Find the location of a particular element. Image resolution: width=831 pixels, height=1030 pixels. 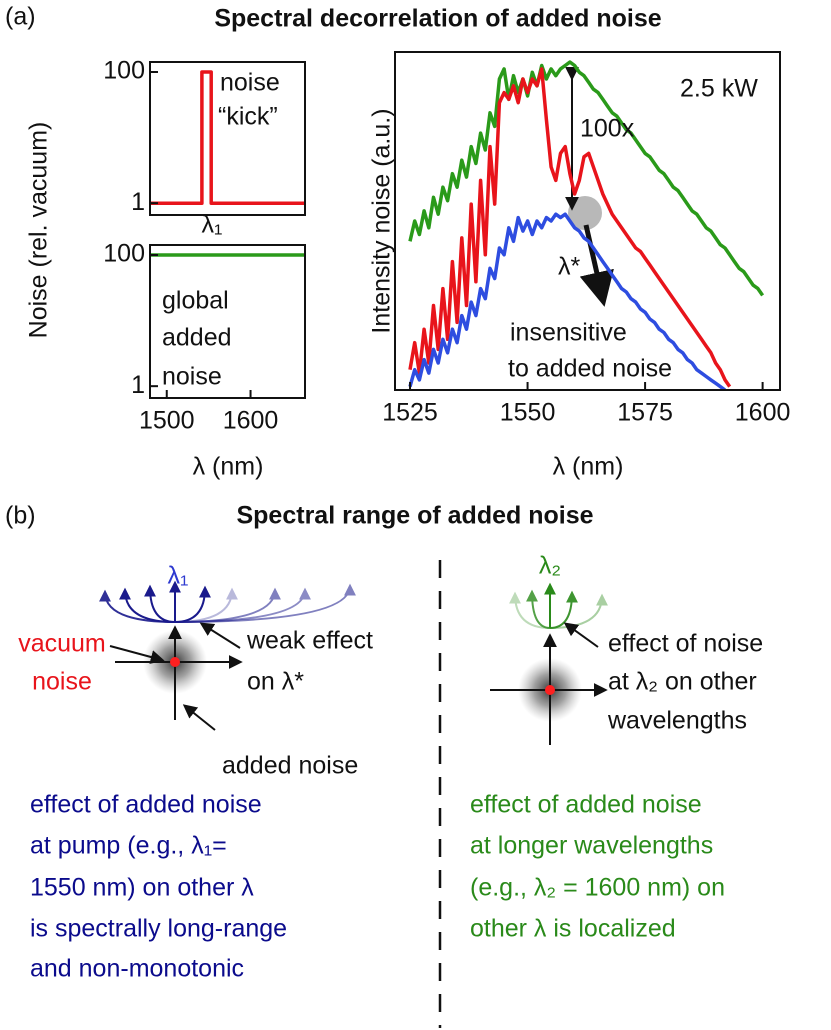

description: other λ is localized is located at coordinates (573, 929).